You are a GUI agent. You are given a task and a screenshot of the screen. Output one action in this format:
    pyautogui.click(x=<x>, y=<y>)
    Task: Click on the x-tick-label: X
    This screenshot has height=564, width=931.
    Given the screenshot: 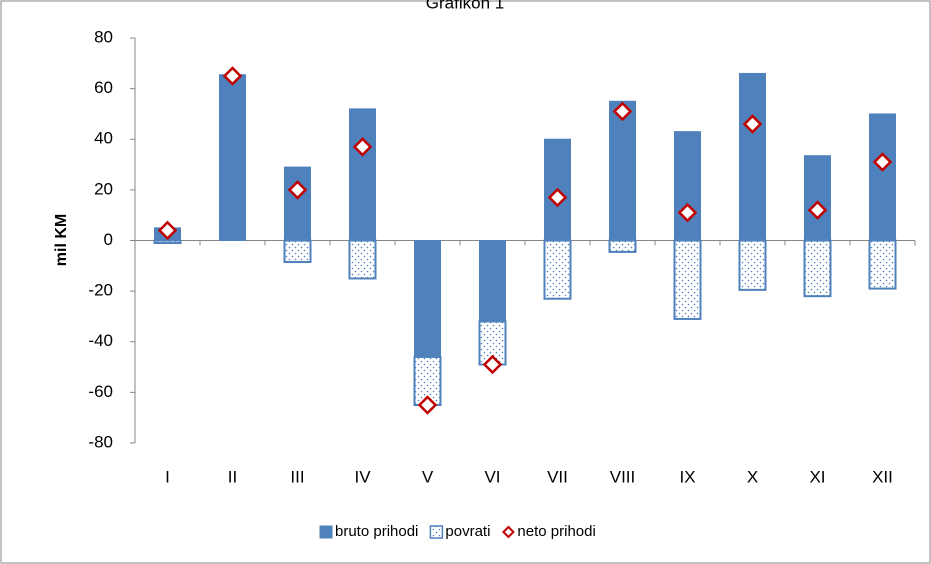 What is the action you would take?
    pyautogui.click(x=752, y=476)
    